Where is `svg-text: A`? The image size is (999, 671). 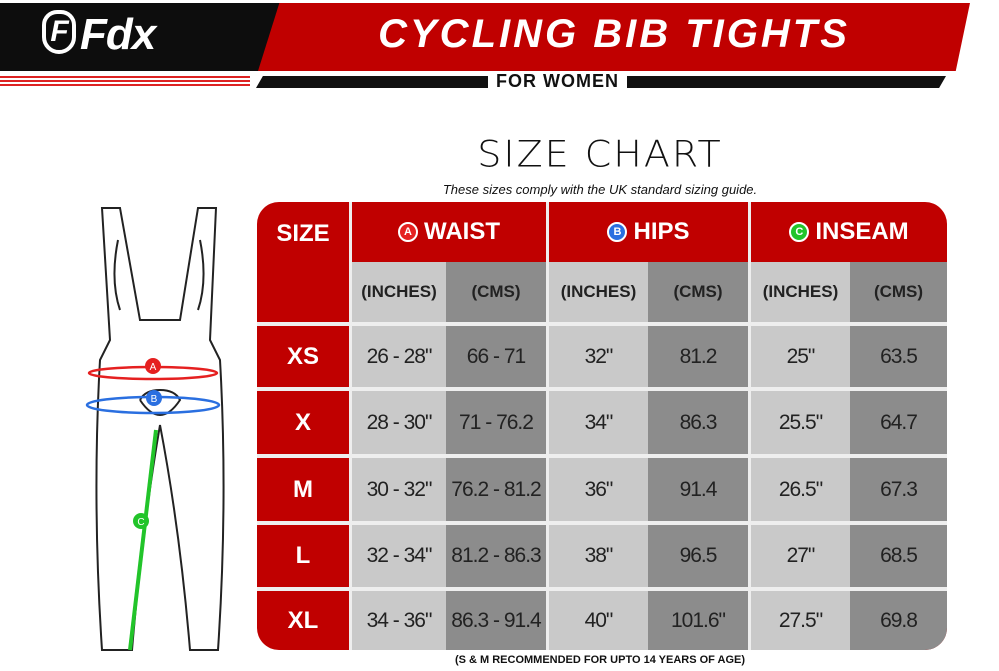 svg-text: A is located at coordinates (153, 367).